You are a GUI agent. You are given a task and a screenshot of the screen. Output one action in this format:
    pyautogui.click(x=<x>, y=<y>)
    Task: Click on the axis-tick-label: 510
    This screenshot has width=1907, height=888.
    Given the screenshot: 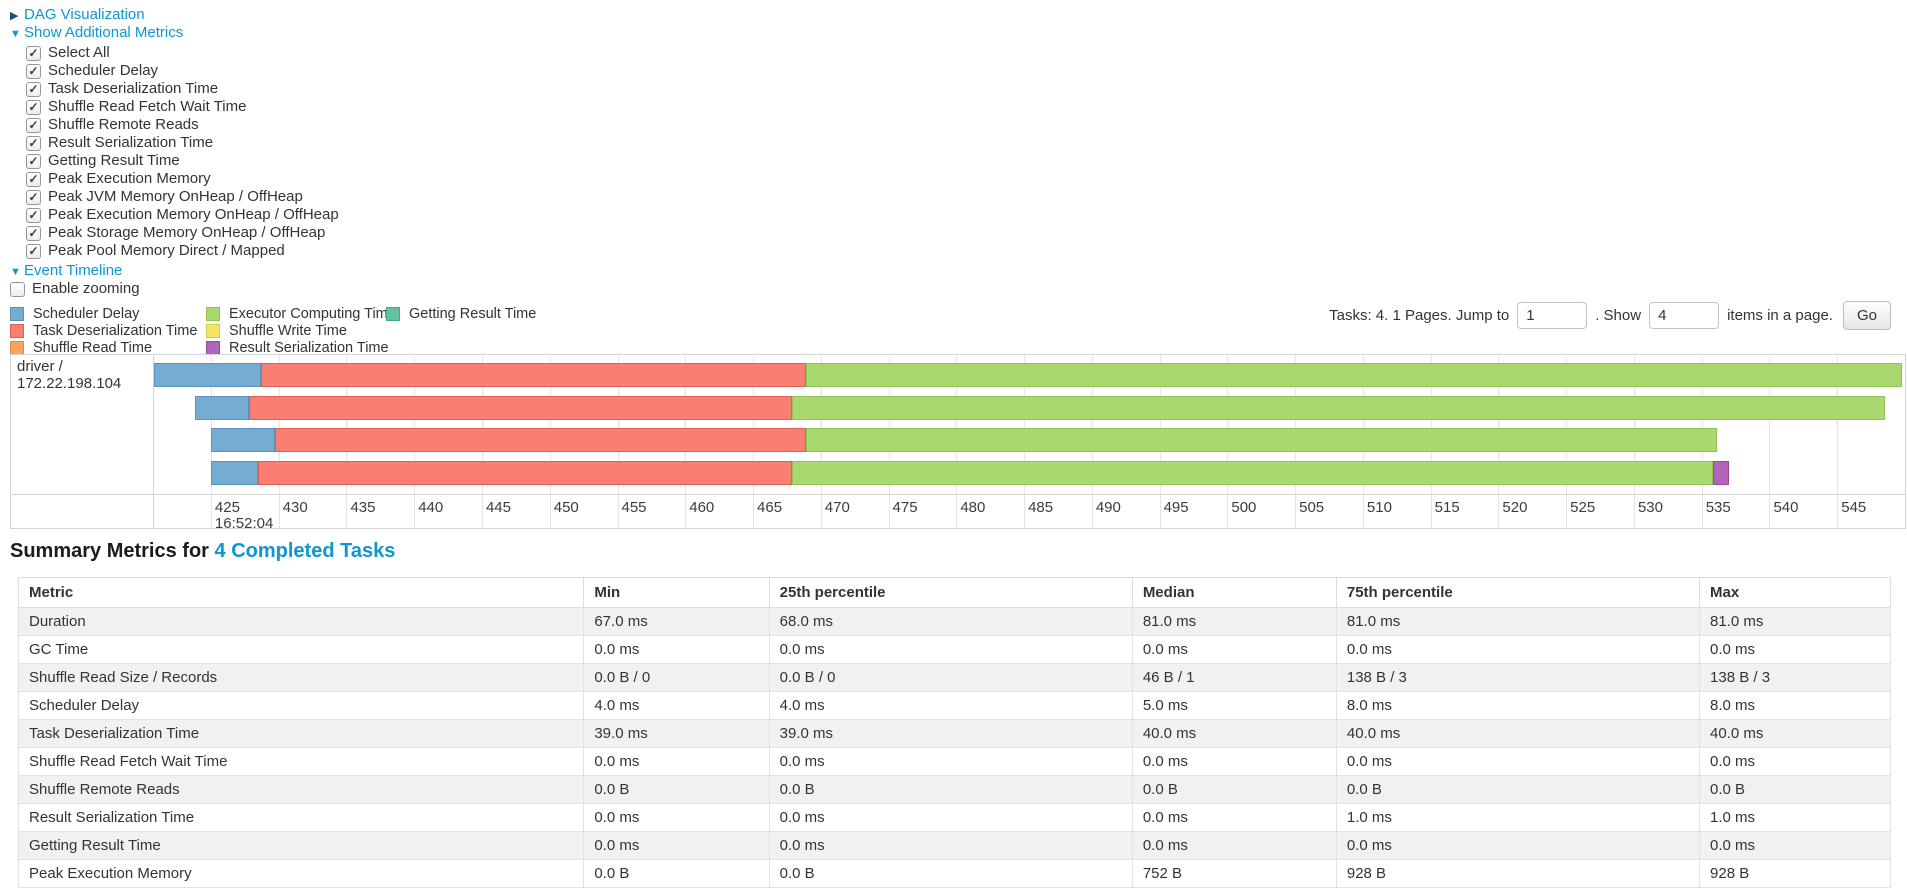 What is the action you would take?
    pyautogui.click(x=1379, y=507)
    